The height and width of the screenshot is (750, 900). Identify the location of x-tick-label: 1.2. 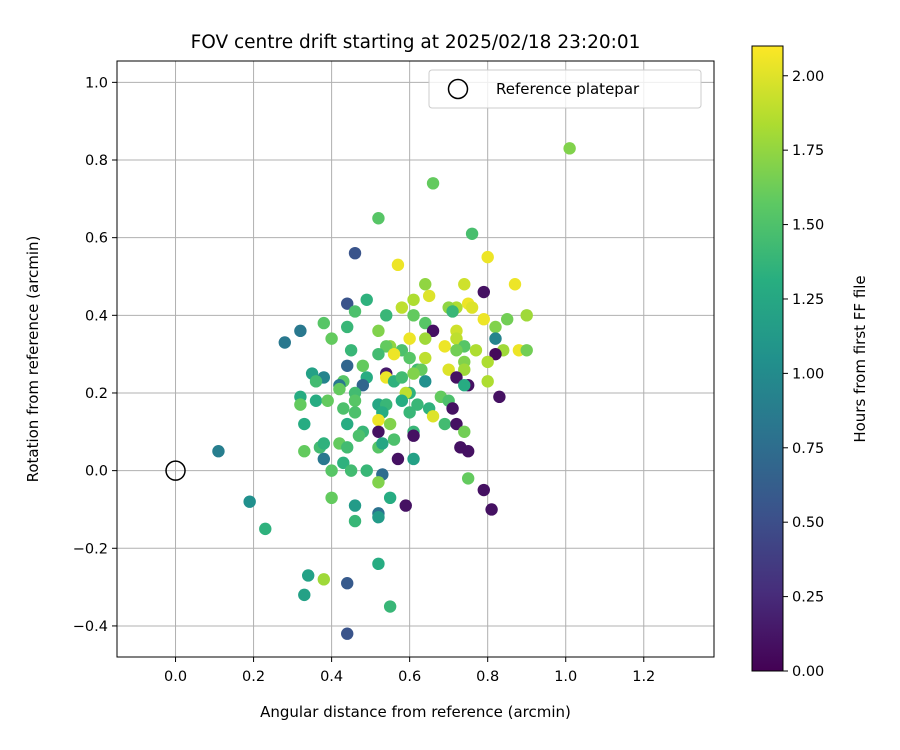
(643, 677).